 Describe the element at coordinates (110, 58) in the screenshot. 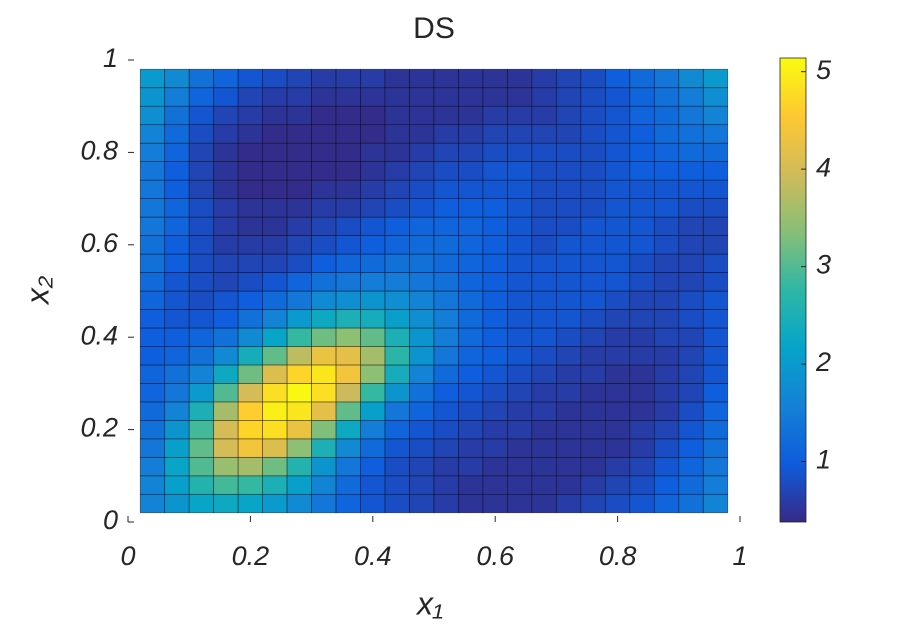

I see `y-tick-label: 1` at that location.